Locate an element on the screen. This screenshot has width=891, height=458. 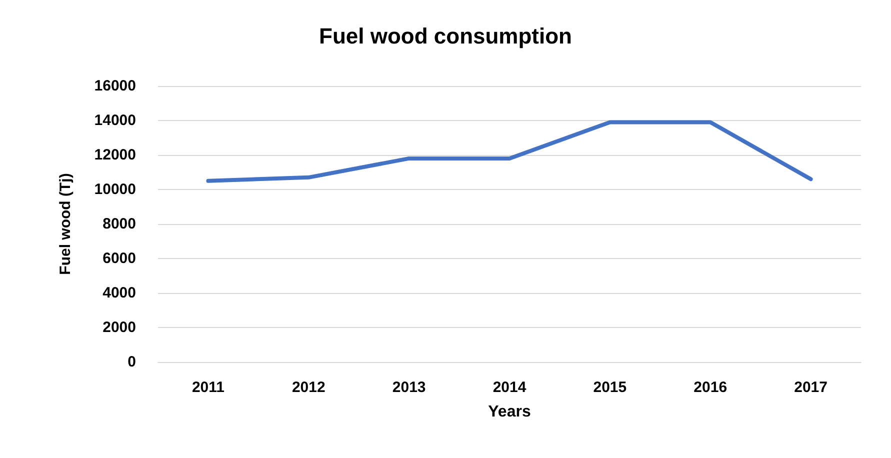
chart-title: Fuel wood consumption is located at coordinates (445, 36).